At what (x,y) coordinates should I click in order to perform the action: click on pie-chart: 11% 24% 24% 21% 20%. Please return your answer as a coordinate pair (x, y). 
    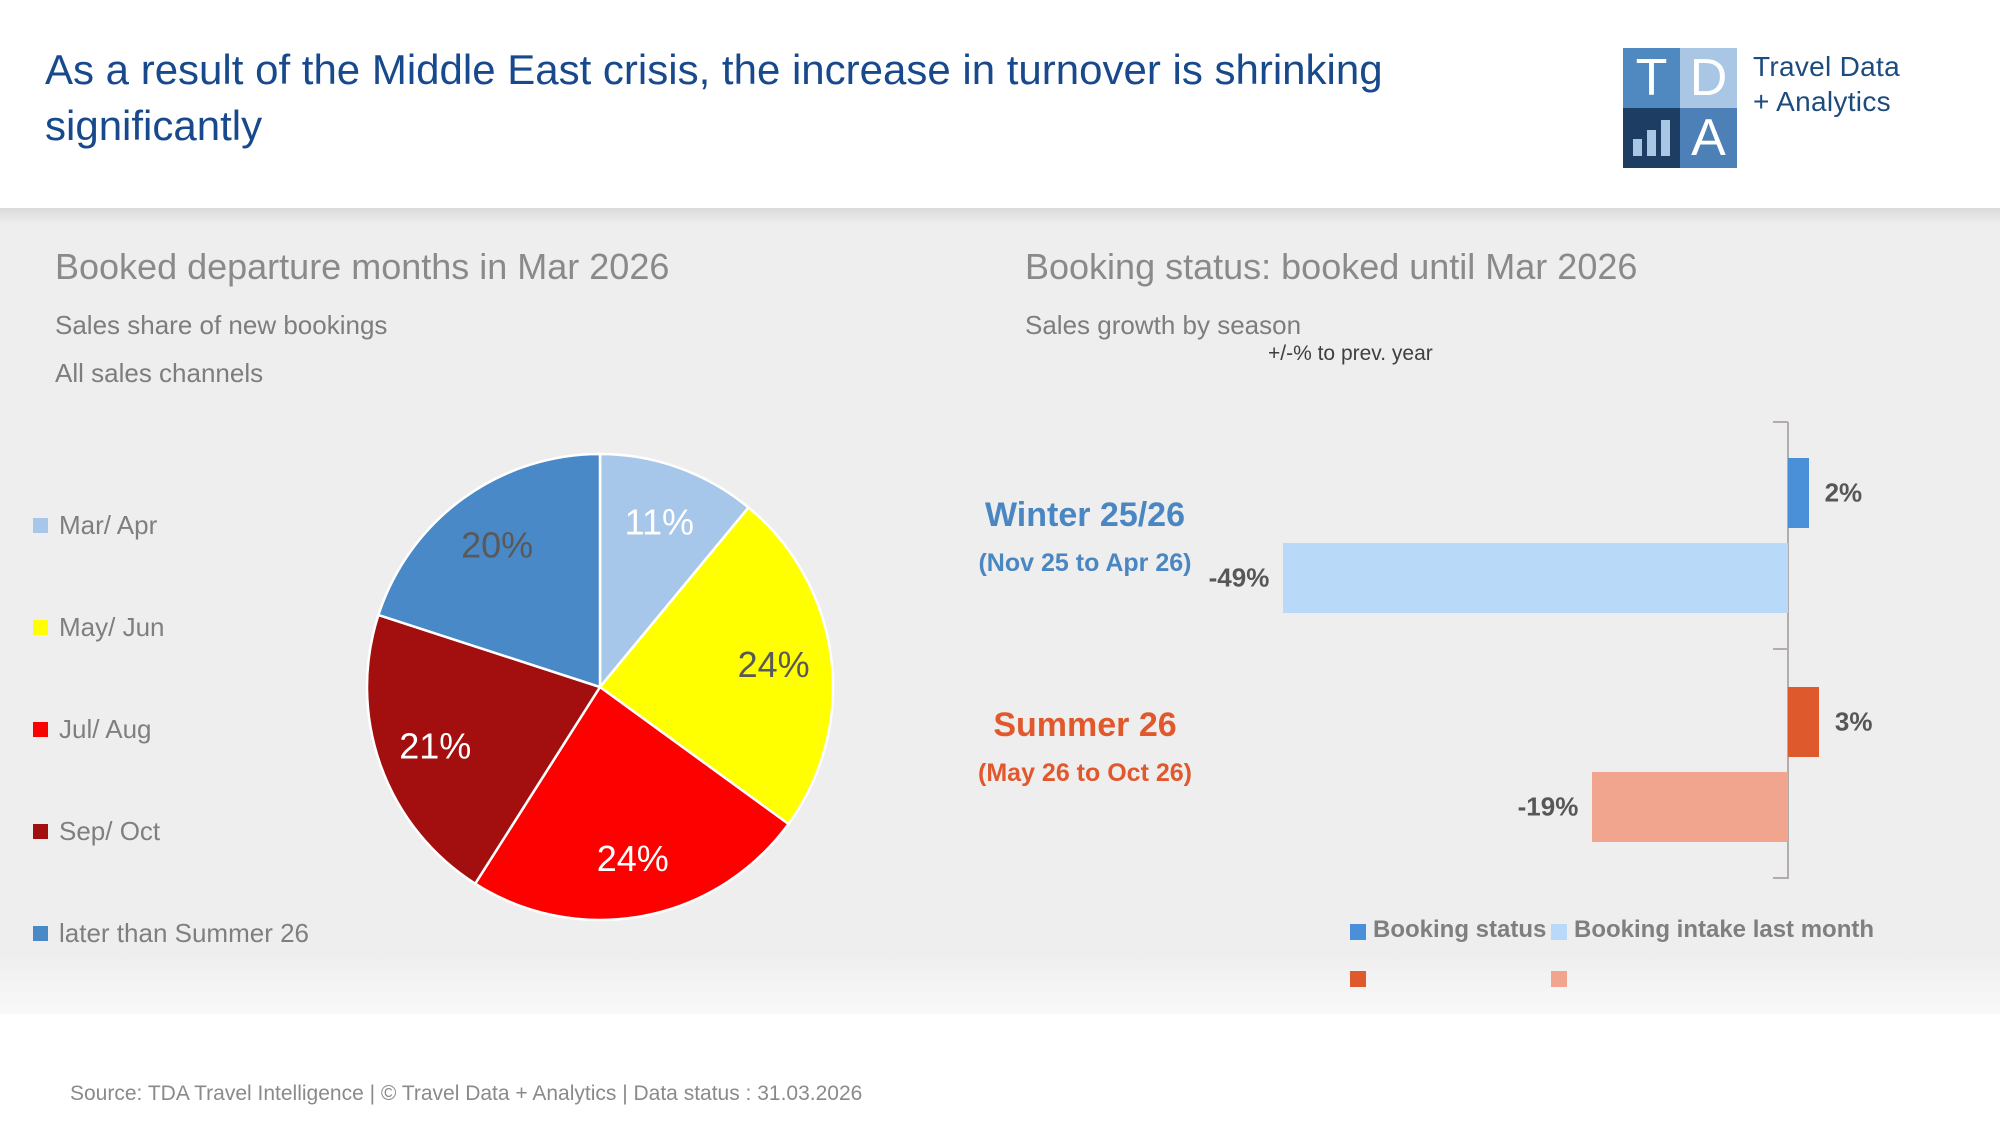
    Looking at the image, I should click on (600, 687).